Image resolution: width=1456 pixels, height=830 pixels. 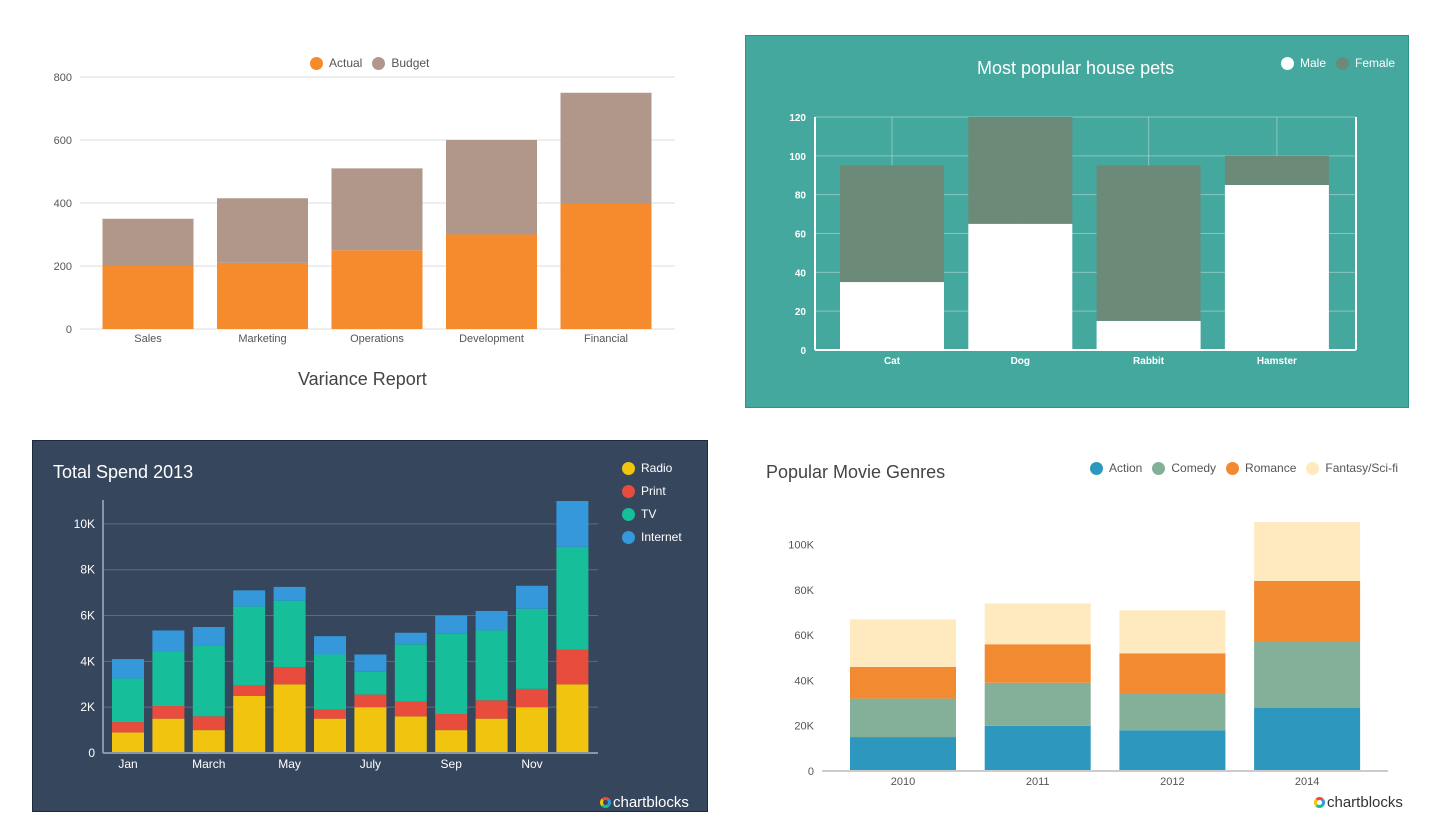 I want to click on pets-legend: Male Female, so click(x=1338, y=63).